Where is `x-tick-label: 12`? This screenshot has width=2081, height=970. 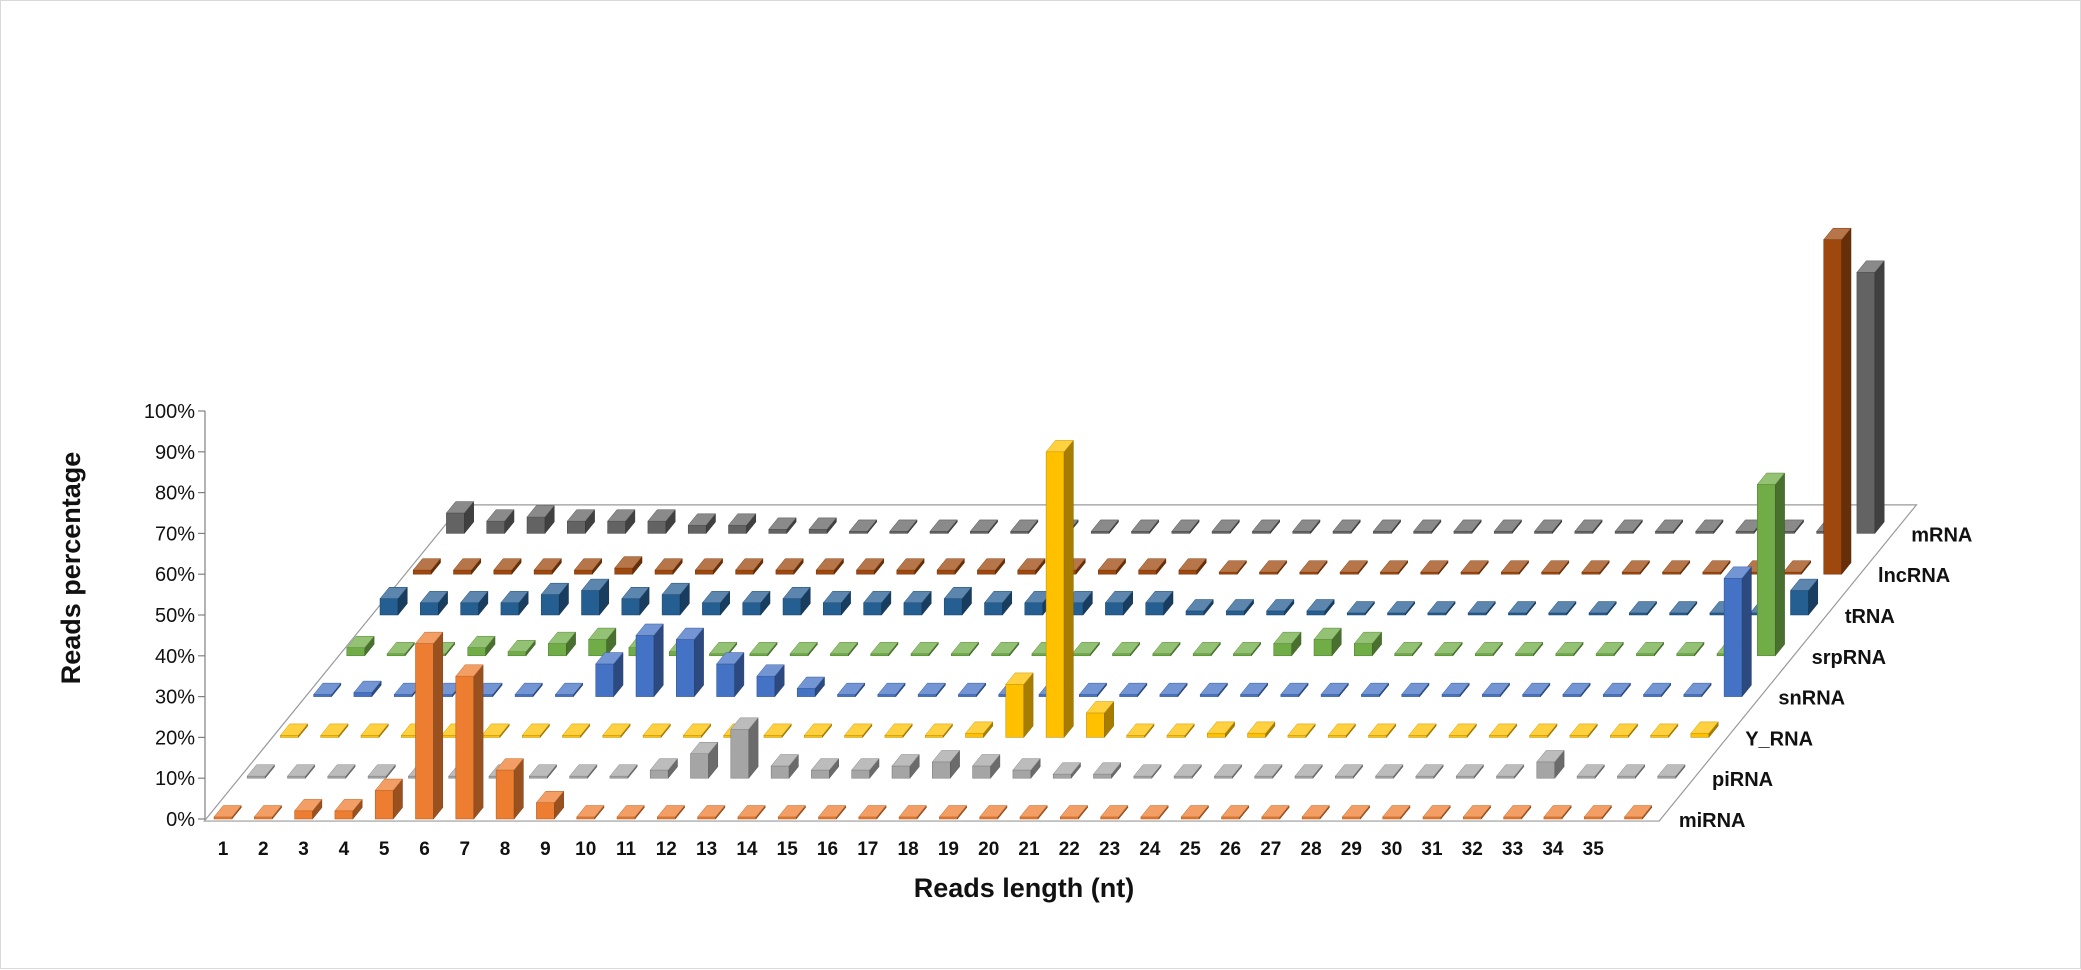
x-tick-label: 12 is located at coordinates (666, 849).